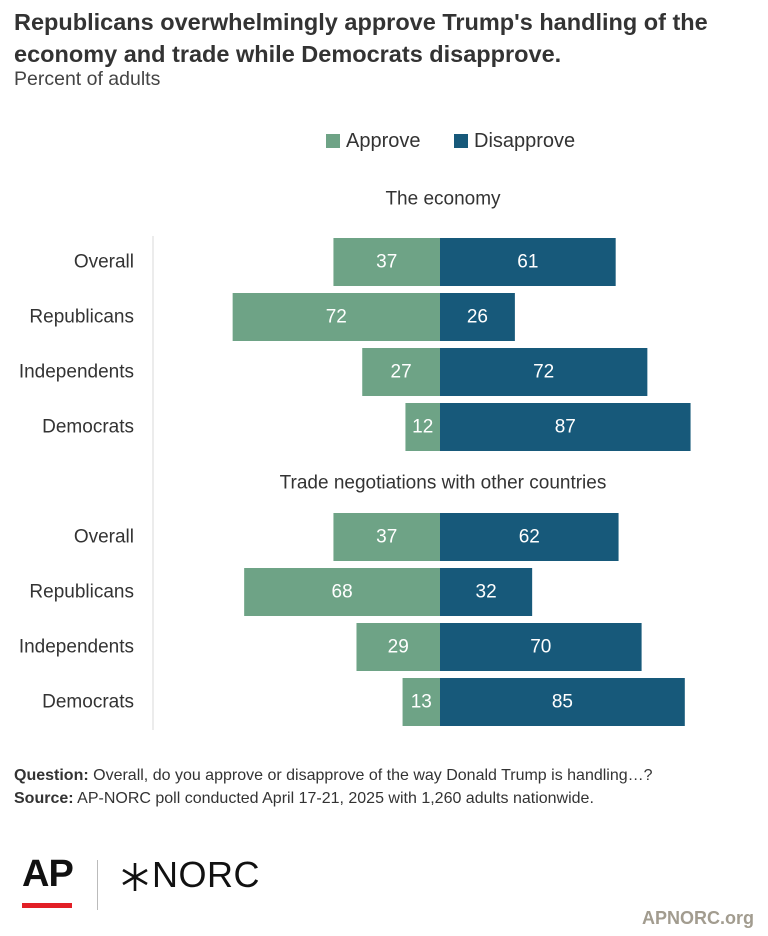  I want to click on norc-star-icon, so click(135, 877).